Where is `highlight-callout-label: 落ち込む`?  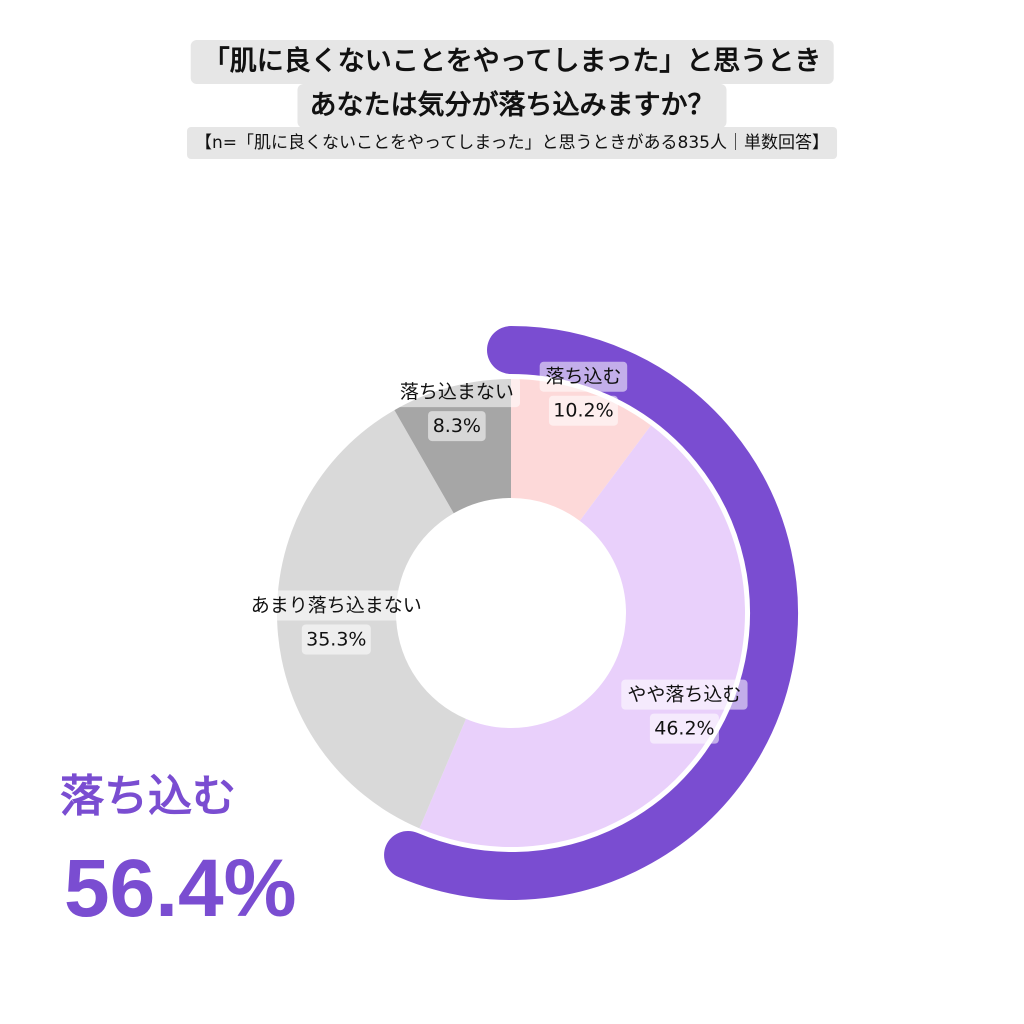
highlight-callout-label: 落ち込む is located at coordinates (148, 796).